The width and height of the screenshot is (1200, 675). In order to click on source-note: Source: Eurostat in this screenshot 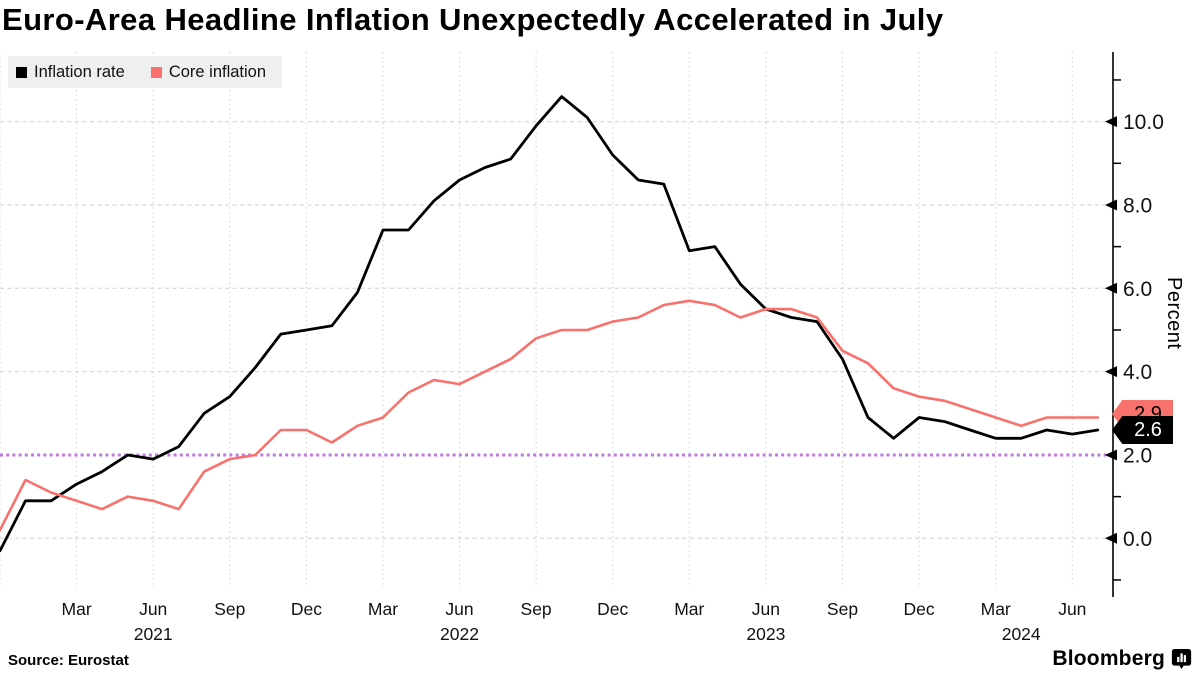, I will do `click(68, 660)`.